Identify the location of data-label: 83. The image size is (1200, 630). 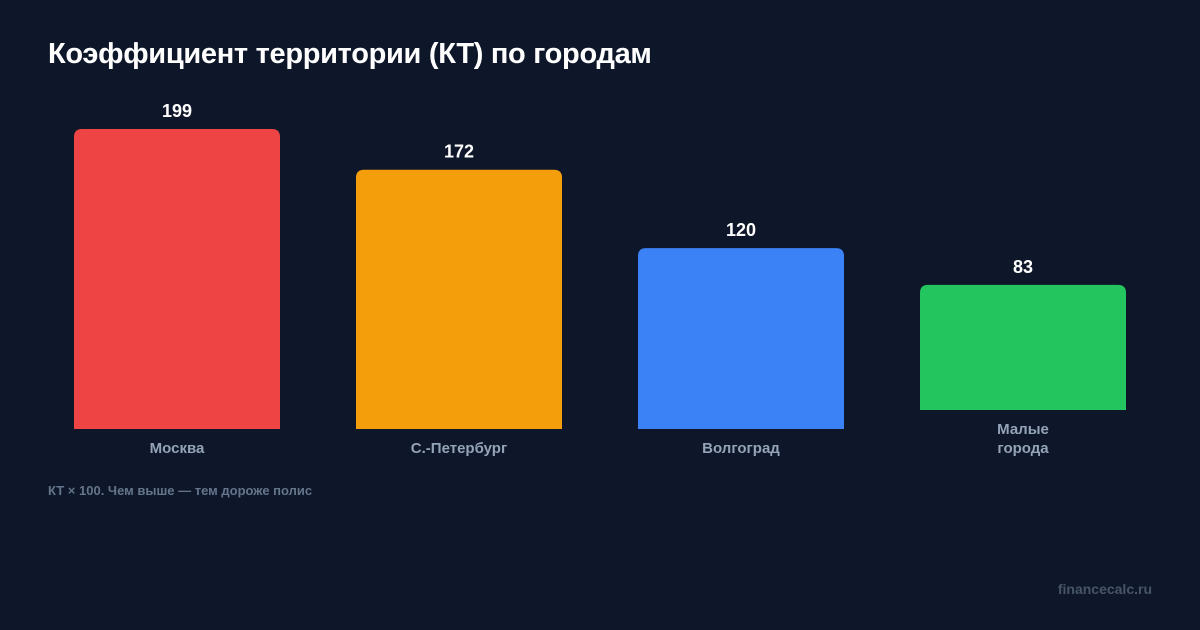
(1023, 267).